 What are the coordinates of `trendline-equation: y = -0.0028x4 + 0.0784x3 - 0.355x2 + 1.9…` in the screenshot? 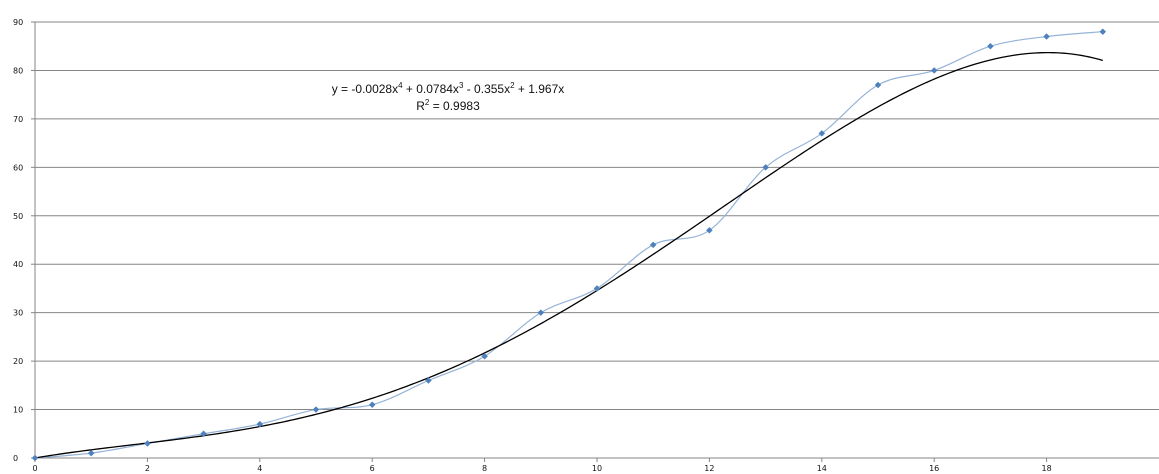 It's located at (448, 88).